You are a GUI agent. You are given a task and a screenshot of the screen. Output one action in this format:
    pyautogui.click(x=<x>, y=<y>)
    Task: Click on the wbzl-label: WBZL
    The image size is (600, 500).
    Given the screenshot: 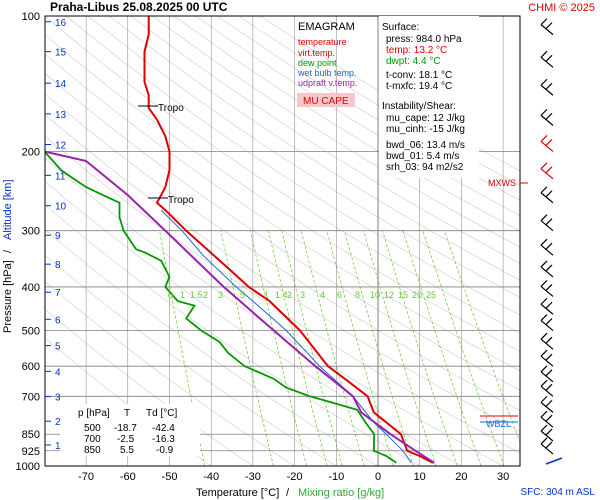 What is the action you would take?
    pyautogui.click(x=498, y=424)
    